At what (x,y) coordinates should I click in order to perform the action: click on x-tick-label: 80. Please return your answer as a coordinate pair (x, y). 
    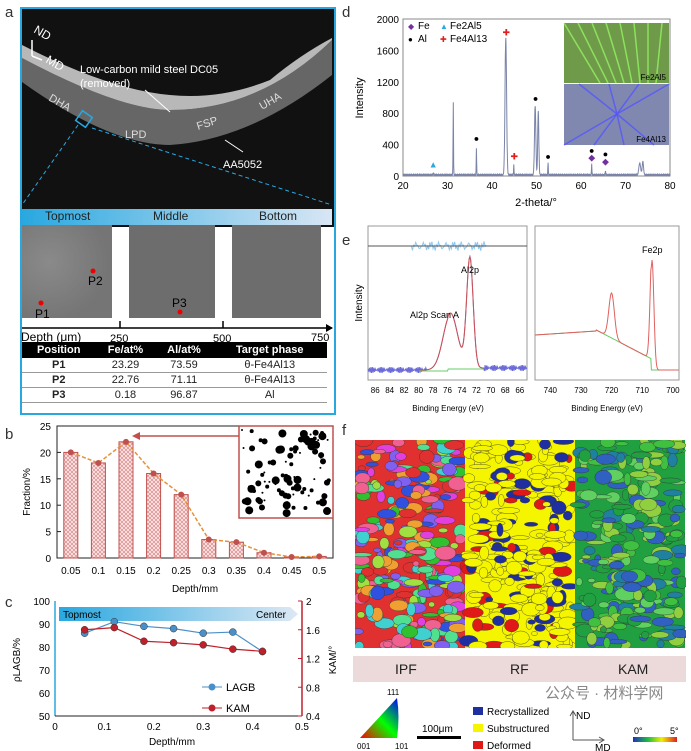
    Looking at the image, I should click on (418, 390).